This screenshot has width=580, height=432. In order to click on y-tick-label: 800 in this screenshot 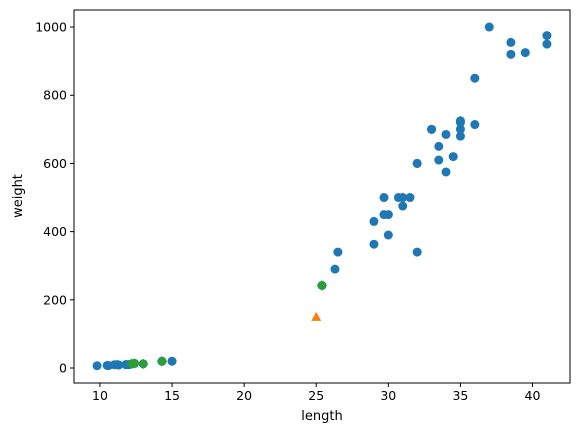, I will do `click(55, 95)`.